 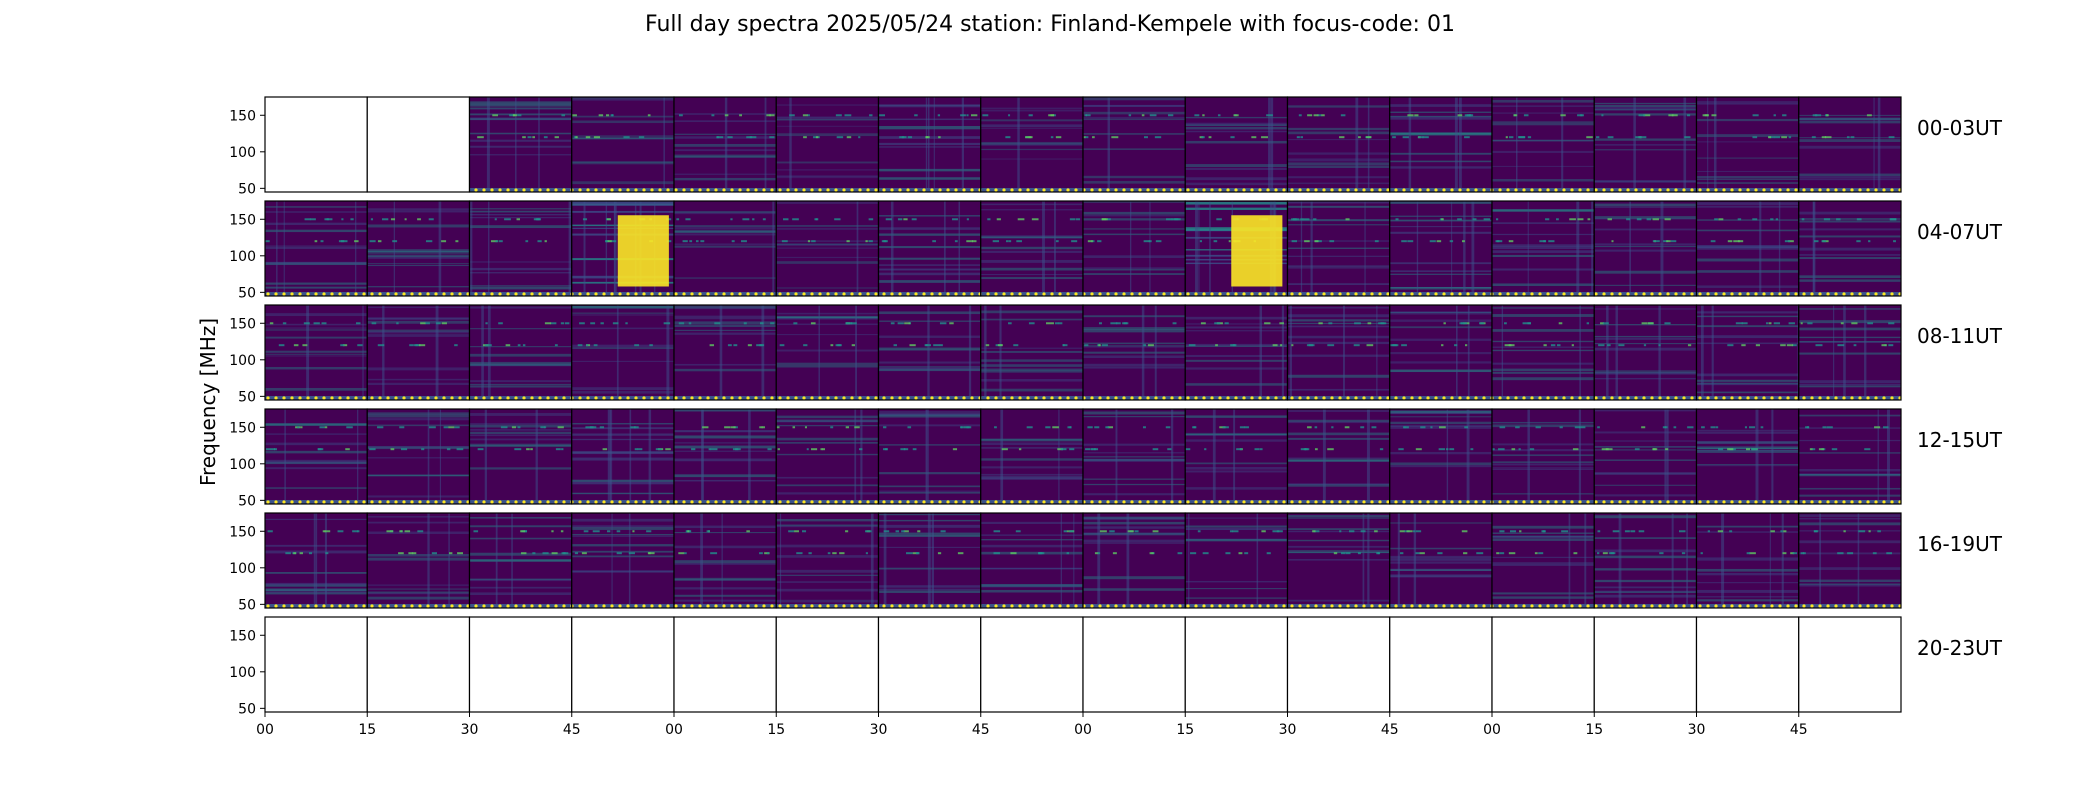 I want to click on row-label: 00-03UT, so click(x=1960, y=128).